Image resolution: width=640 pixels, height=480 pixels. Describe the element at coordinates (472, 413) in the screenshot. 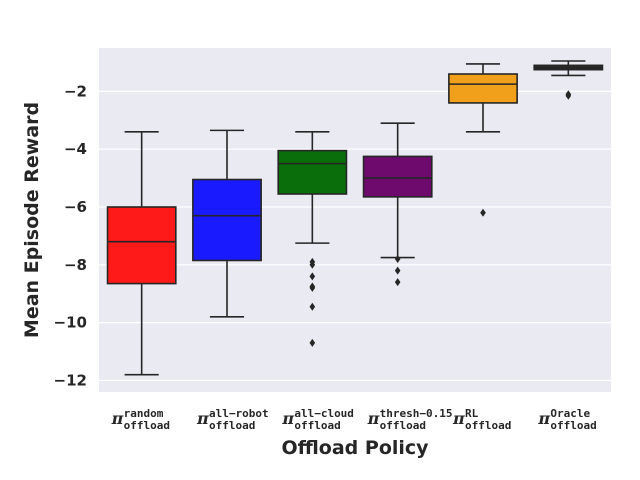

I see `x-tick-superscript: RL` at that location.